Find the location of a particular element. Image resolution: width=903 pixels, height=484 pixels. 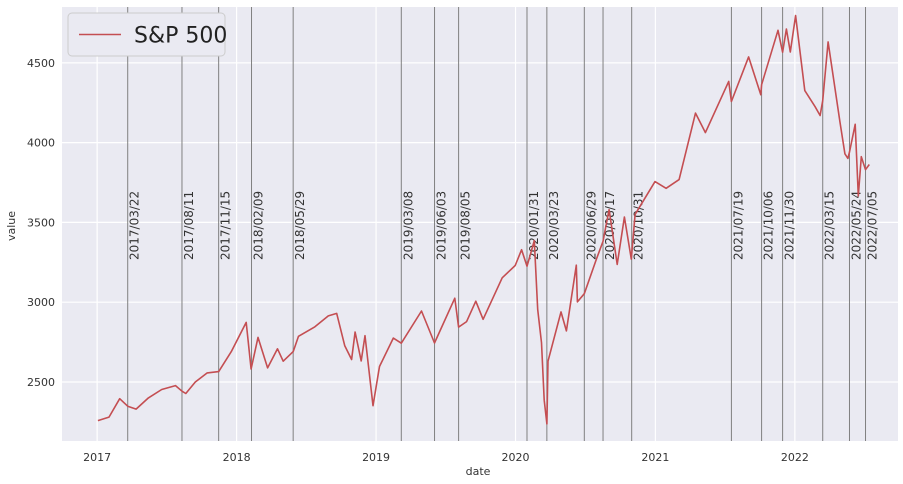

legend-box is located at coordinates (146, 34).